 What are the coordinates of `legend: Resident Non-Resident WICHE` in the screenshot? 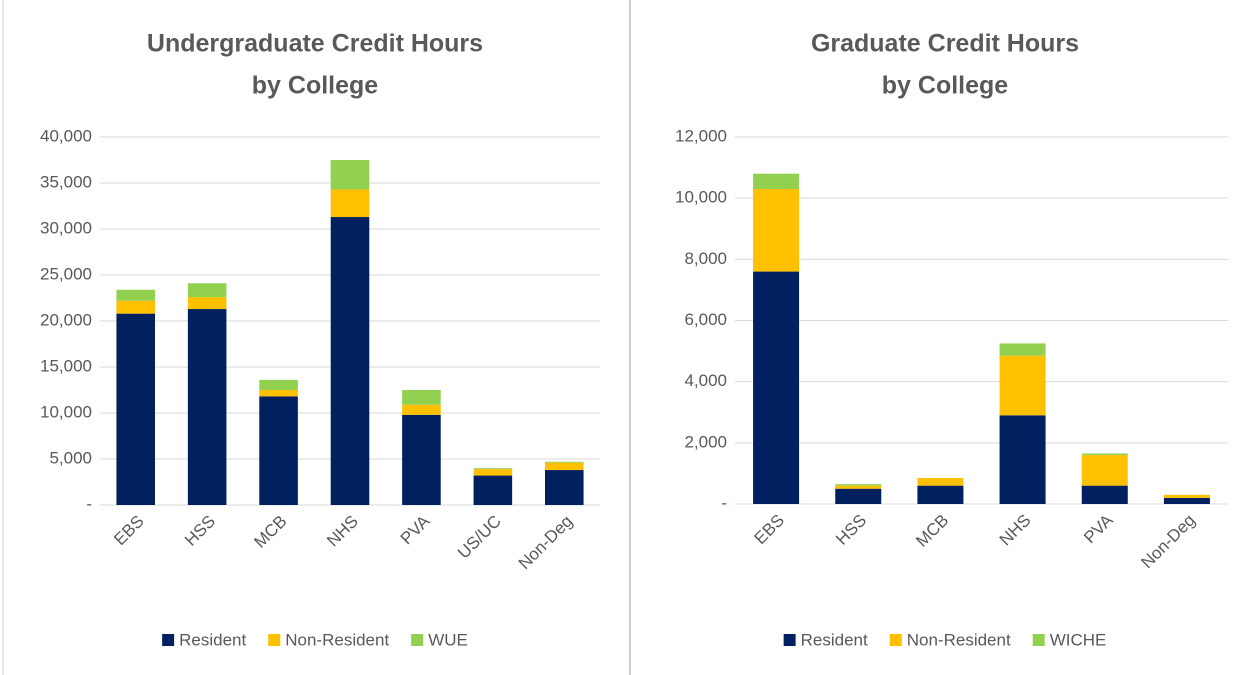 It's located at (945, 639).